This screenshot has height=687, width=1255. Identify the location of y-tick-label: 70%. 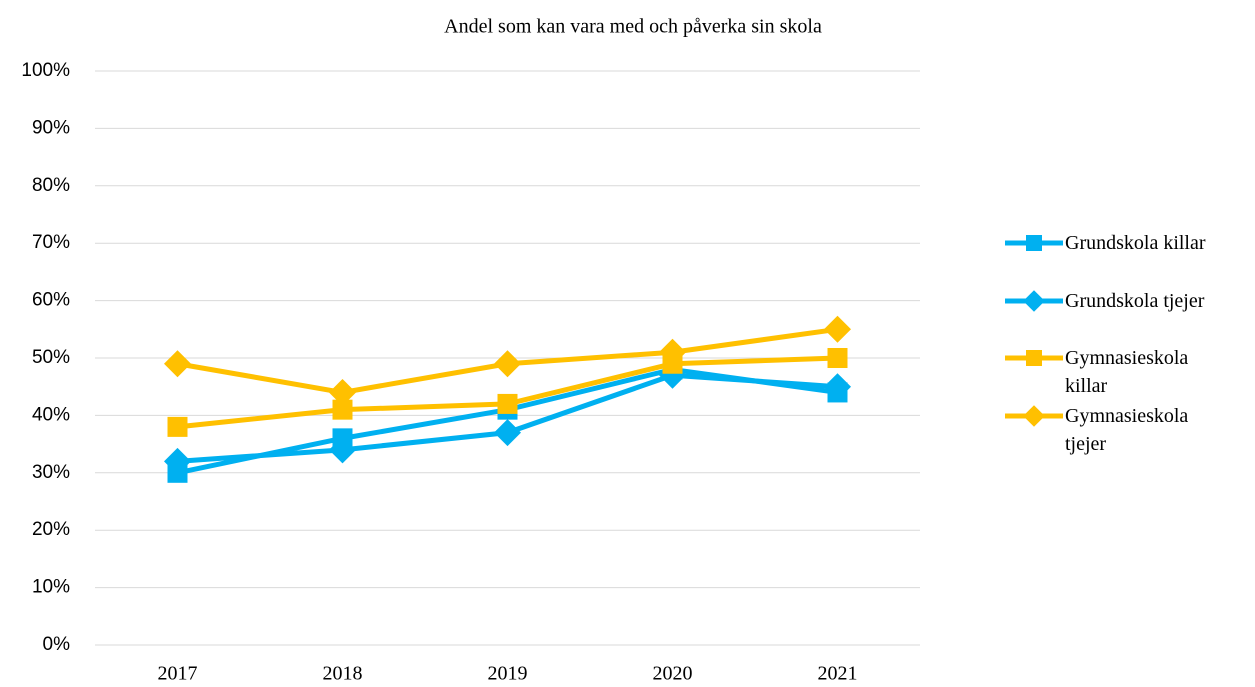
(51, 242).